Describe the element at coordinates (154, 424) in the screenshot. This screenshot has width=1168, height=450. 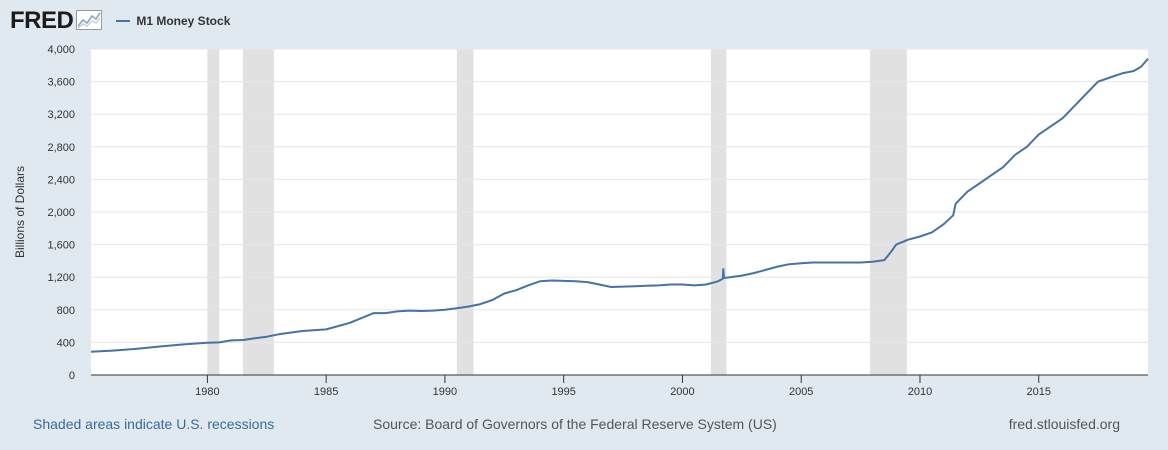
I see `recession-note-link: Shaded areas indicate U.S. recessions` at that location.